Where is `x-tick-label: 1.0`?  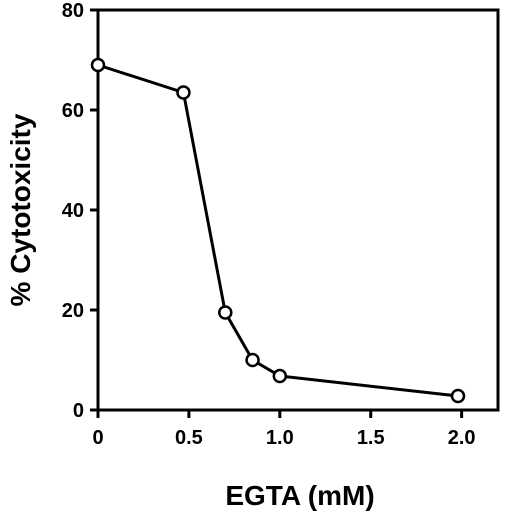 x-tick-label: 1.0 is located at coordinates (280, 438).